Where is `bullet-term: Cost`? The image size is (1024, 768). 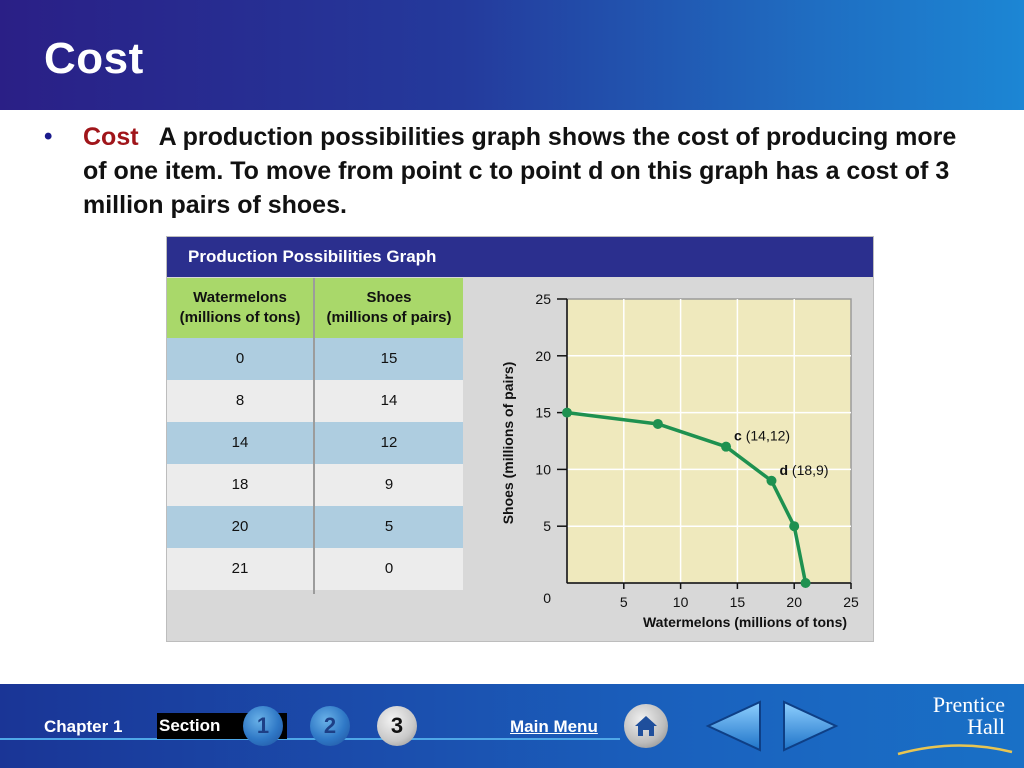 bullet-term: Cost is located at coordinates (111, 137).